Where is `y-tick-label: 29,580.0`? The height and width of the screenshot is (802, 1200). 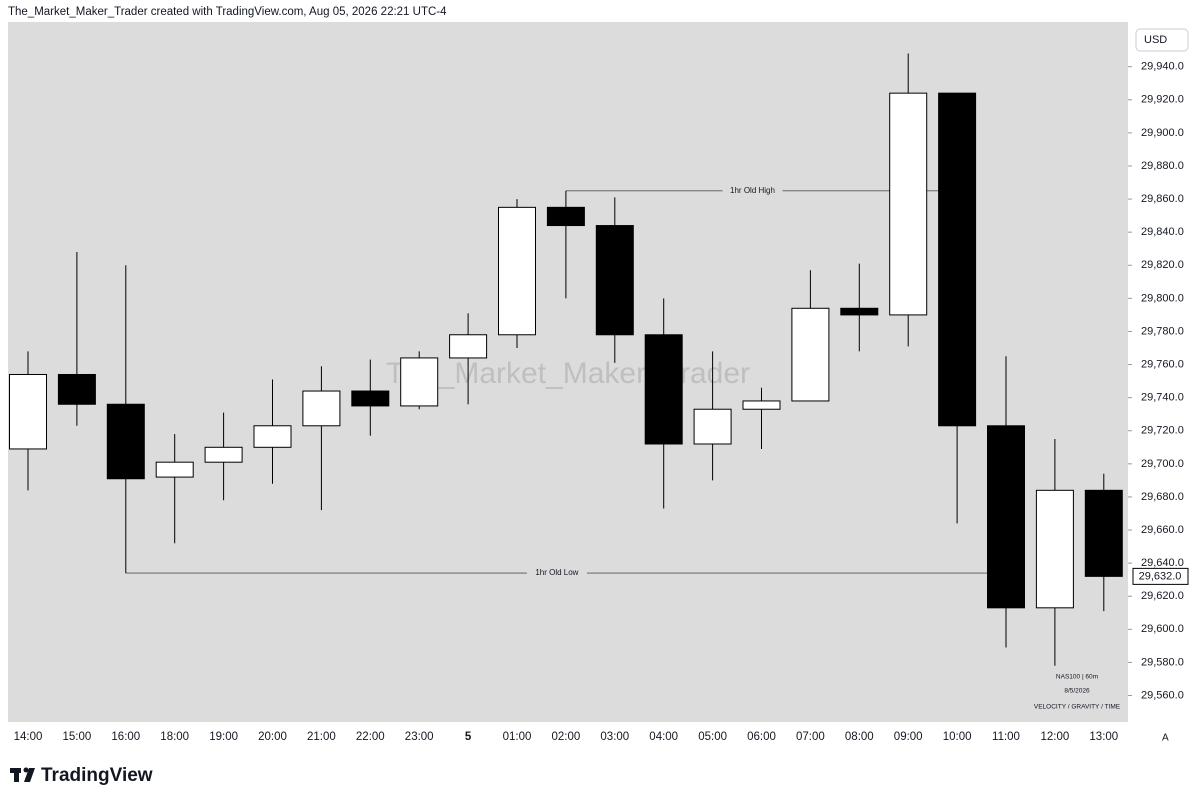 y-tick-label: 29,580.0 is located at coordinates (1162, 662).